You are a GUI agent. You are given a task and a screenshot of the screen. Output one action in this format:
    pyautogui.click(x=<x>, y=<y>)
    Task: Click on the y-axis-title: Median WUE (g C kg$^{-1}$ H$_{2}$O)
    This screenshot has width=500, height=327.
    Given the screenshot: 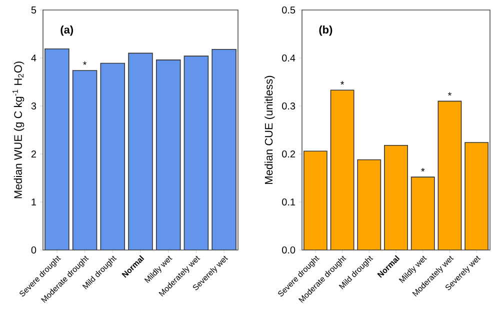 What is the action you would take?
    pyautogui.click(x=18, y=130)
    